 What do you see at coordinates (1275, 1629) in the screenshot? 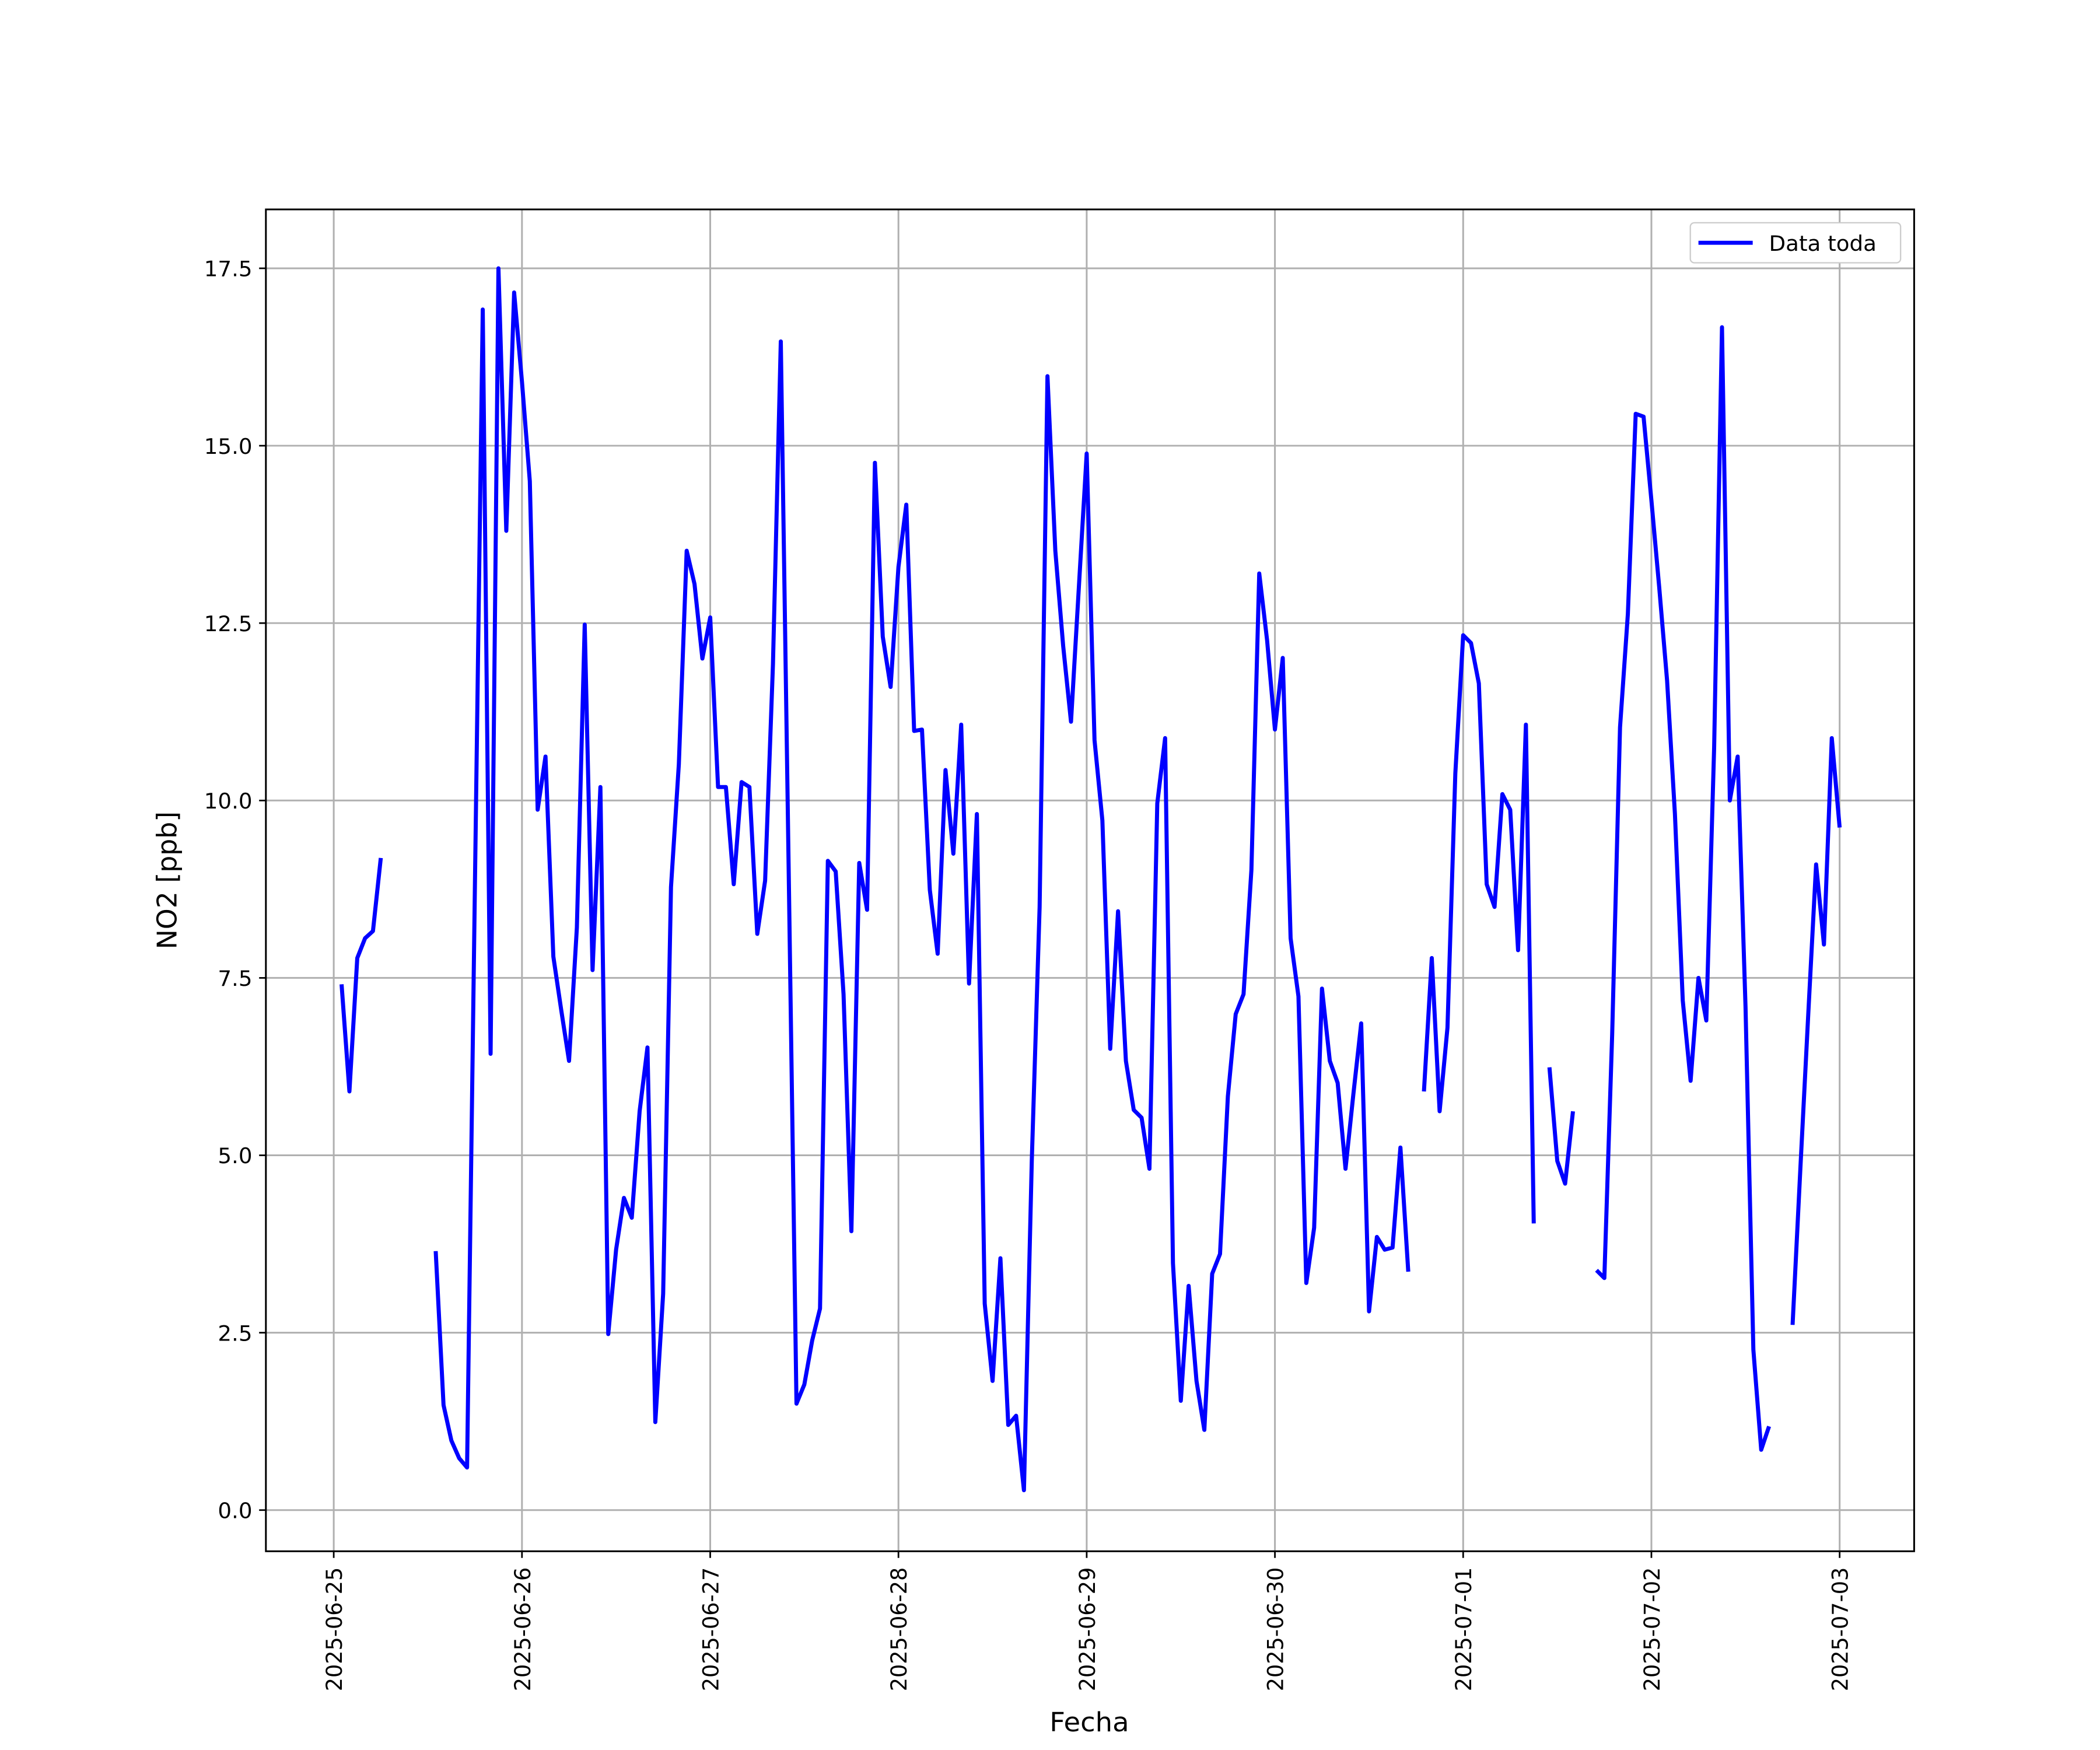
I see `x-tick-label: 2025-06-30` at bounding box center [1275, 1629].